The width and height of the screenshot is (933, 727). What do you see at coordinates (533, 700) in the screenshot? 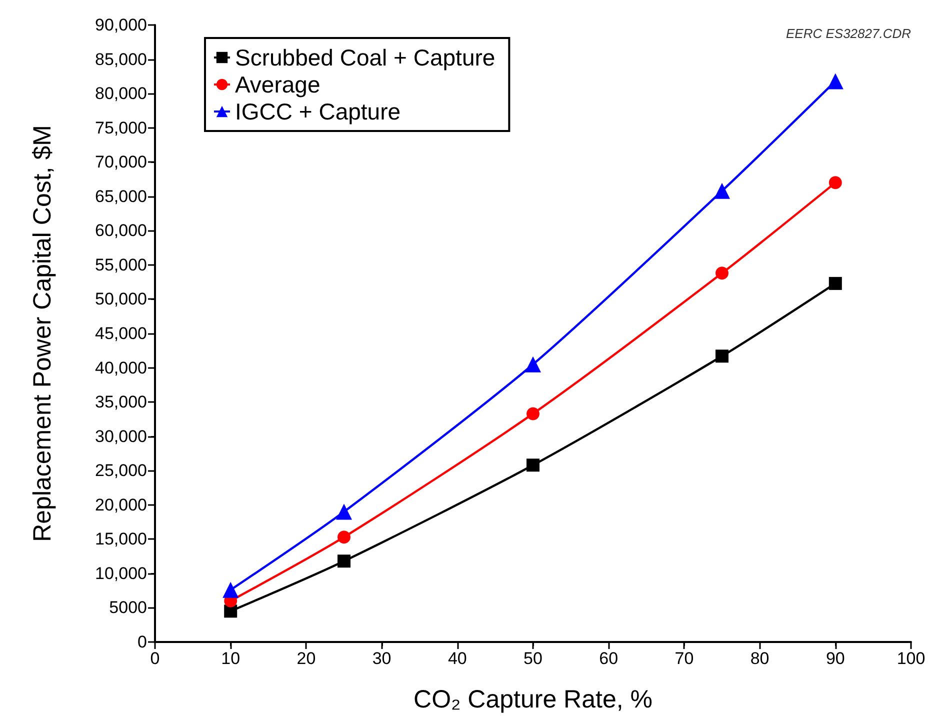
I see `x-axis-title: CO₂ Capture Rate, %` at bounding box center [533, 700].